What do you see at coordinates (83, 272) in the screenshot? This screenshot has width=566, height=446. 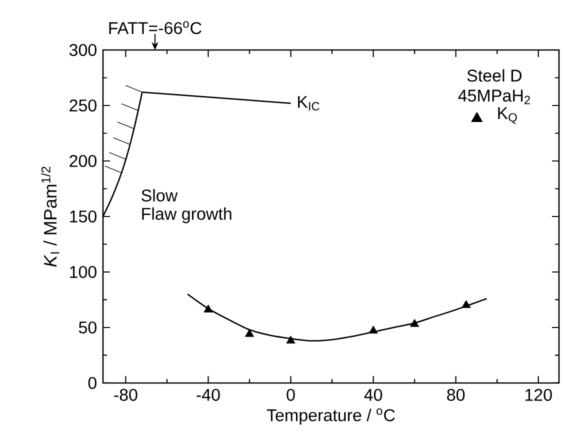 I see `y-tick-label: 100` at bounding box center [83, 272].